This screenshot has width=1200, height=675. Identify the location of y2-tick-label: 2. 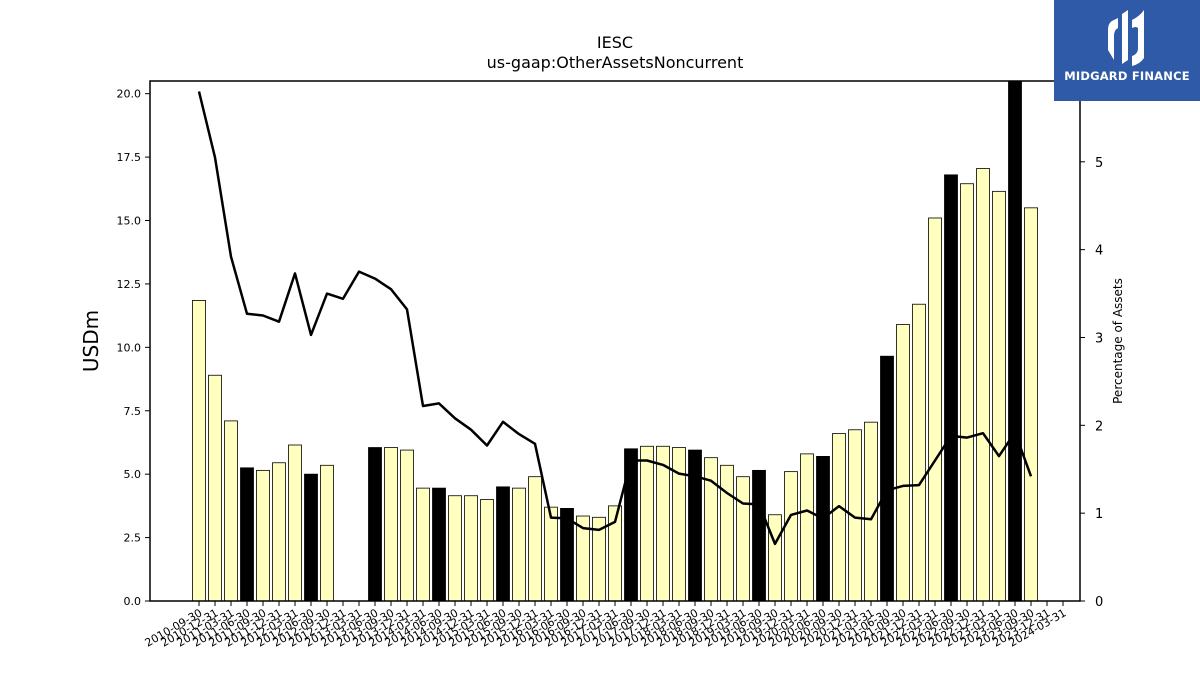
(1099, 426).